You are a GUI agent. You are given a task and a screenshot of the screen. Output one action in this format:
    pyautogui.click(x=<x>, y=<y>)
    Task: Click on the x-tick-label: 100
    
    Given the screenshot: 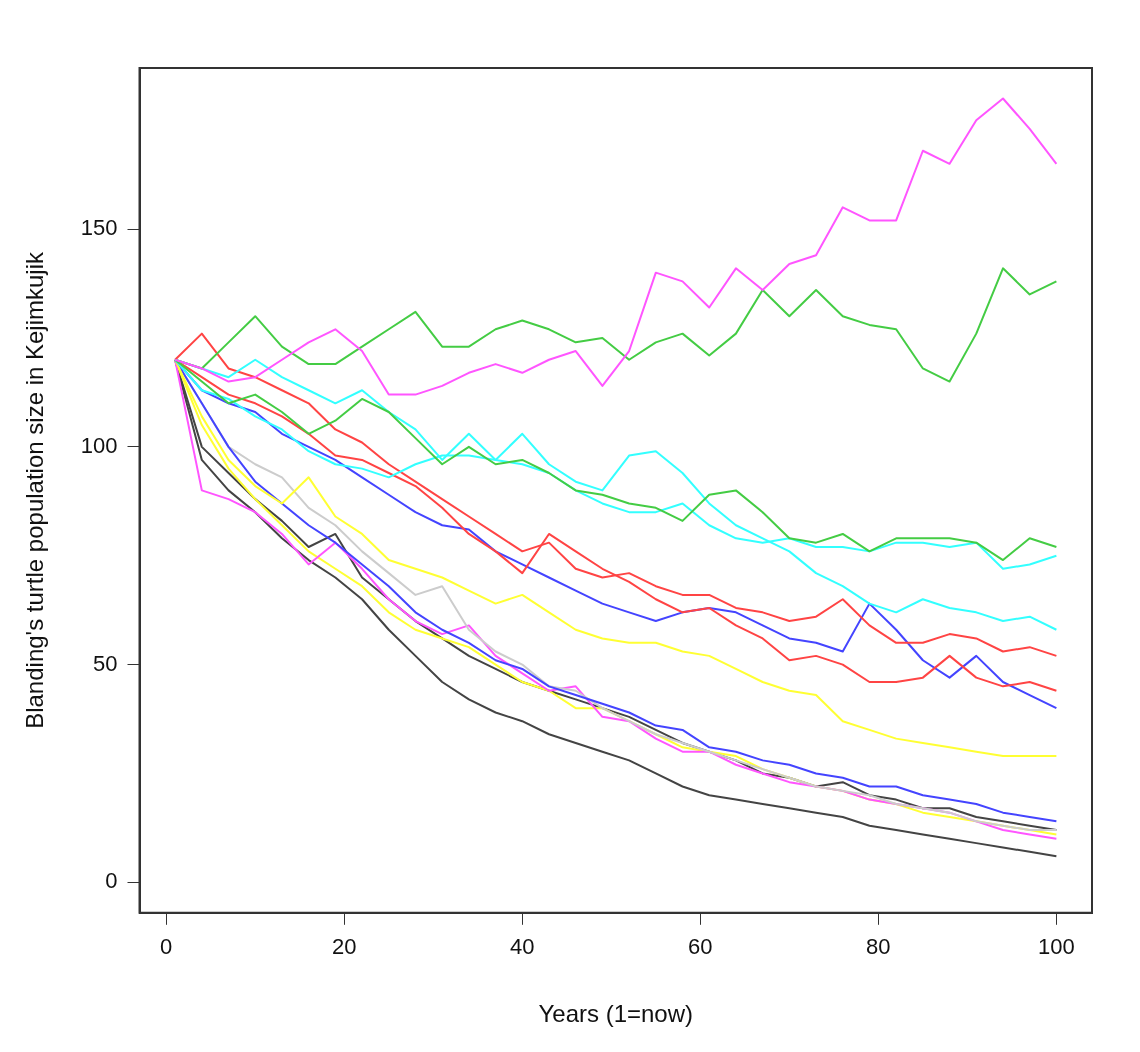 What is the action you would take?
    pyautogui.click(x=1056, y=947)
    